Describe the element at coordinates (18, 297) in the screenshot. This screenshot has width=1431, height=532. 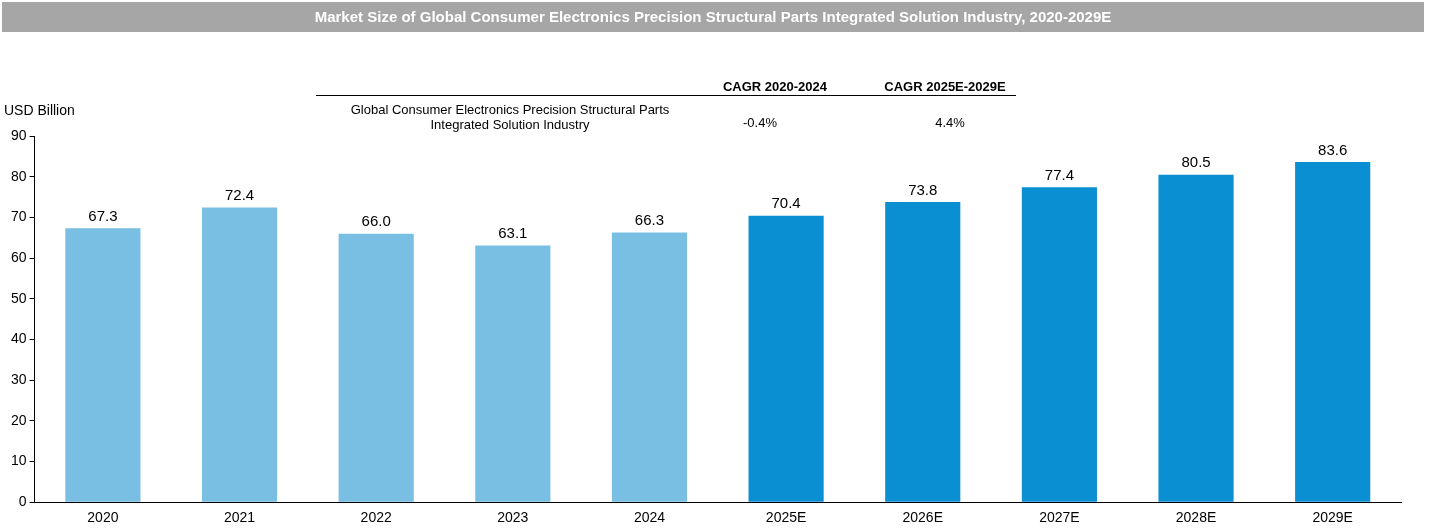
I see `y-tick-label: 50` at that location.